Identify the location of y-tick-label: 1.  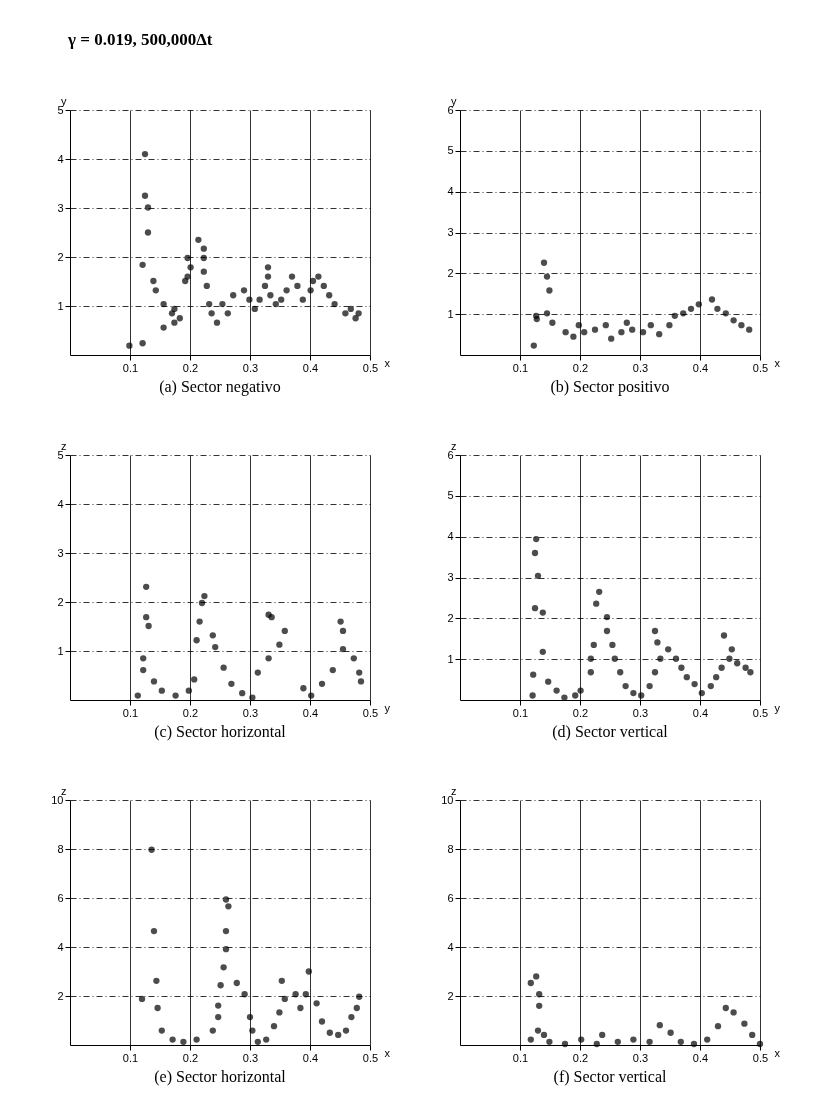
(450, 658).